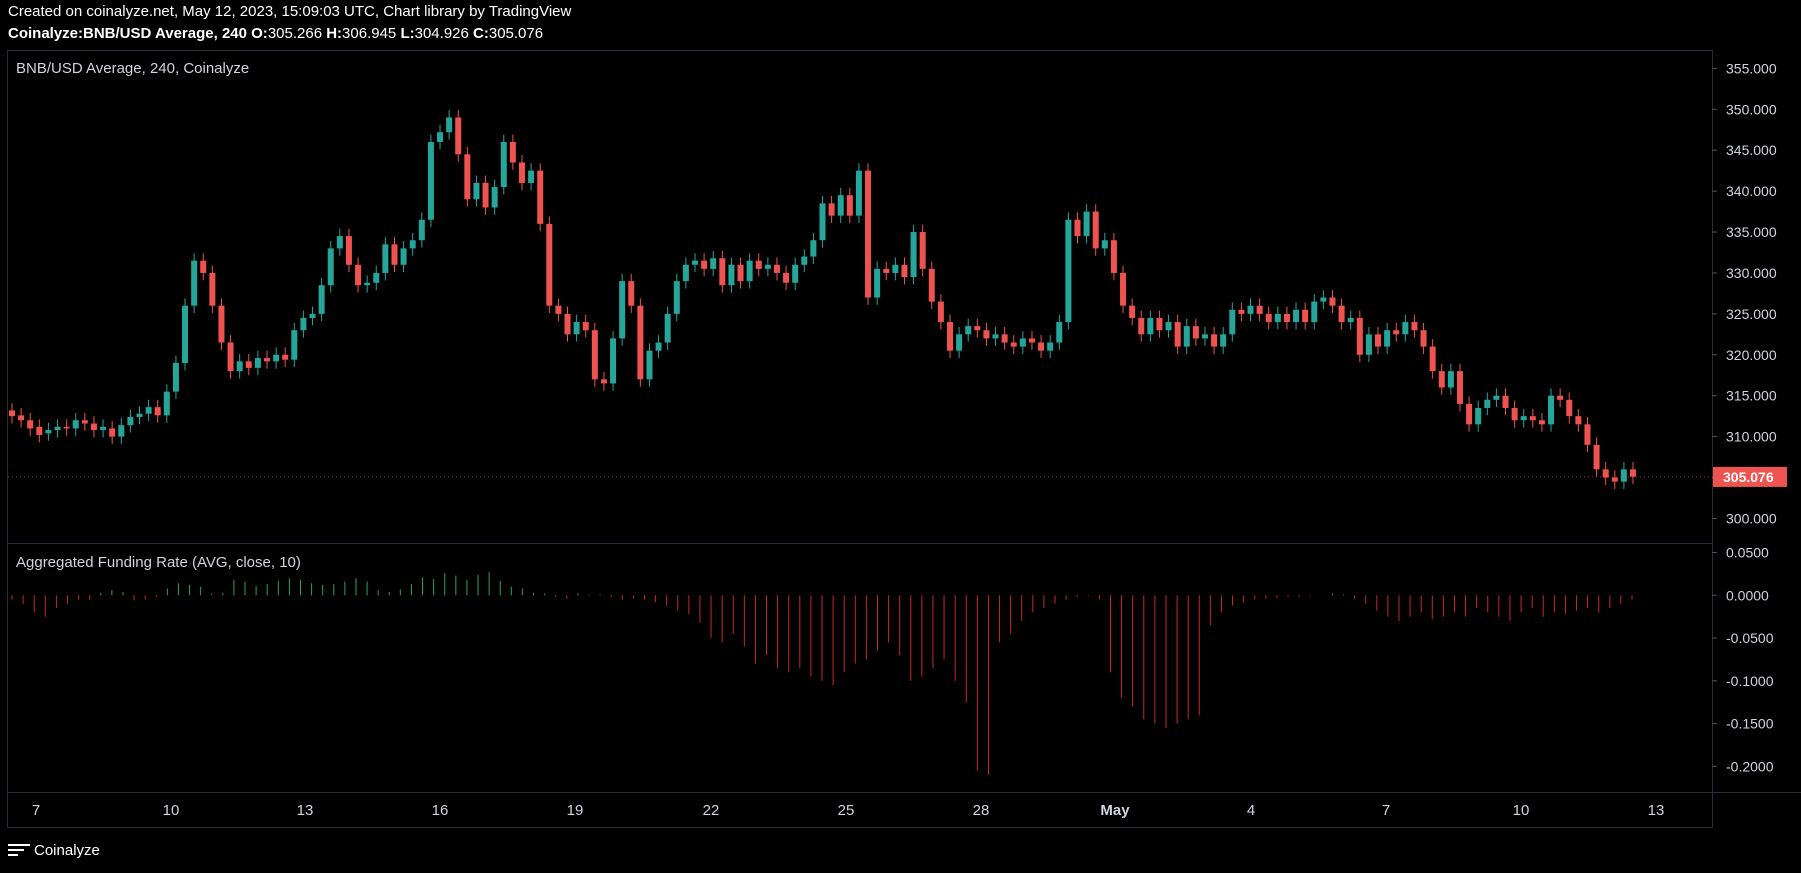 Image resolution: width=1801 pixels, height=873 pixels. I want to click on high-label: H:, so click(334, 33).